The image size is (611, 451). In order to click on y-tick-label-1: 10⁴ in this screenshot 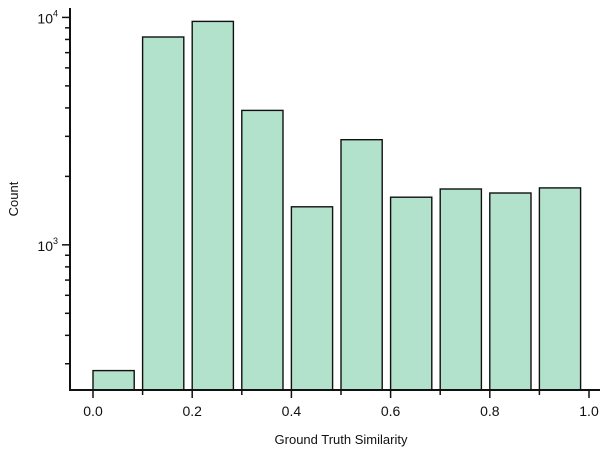, I will do `click(47, 17)`.